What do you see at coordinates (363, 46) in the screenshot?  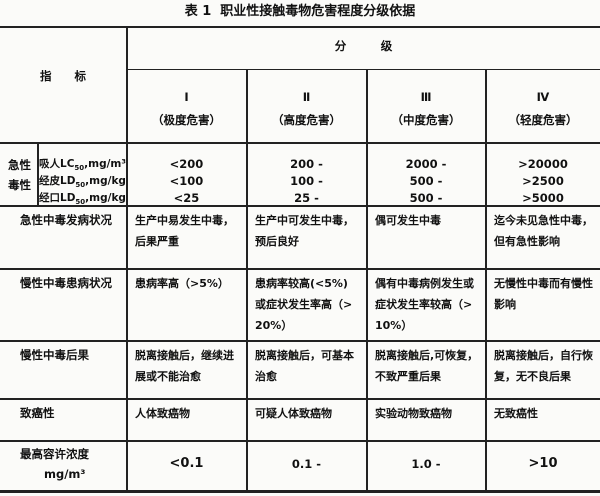 I see `grading-header: 分 级` at bounding box center [363, 46].